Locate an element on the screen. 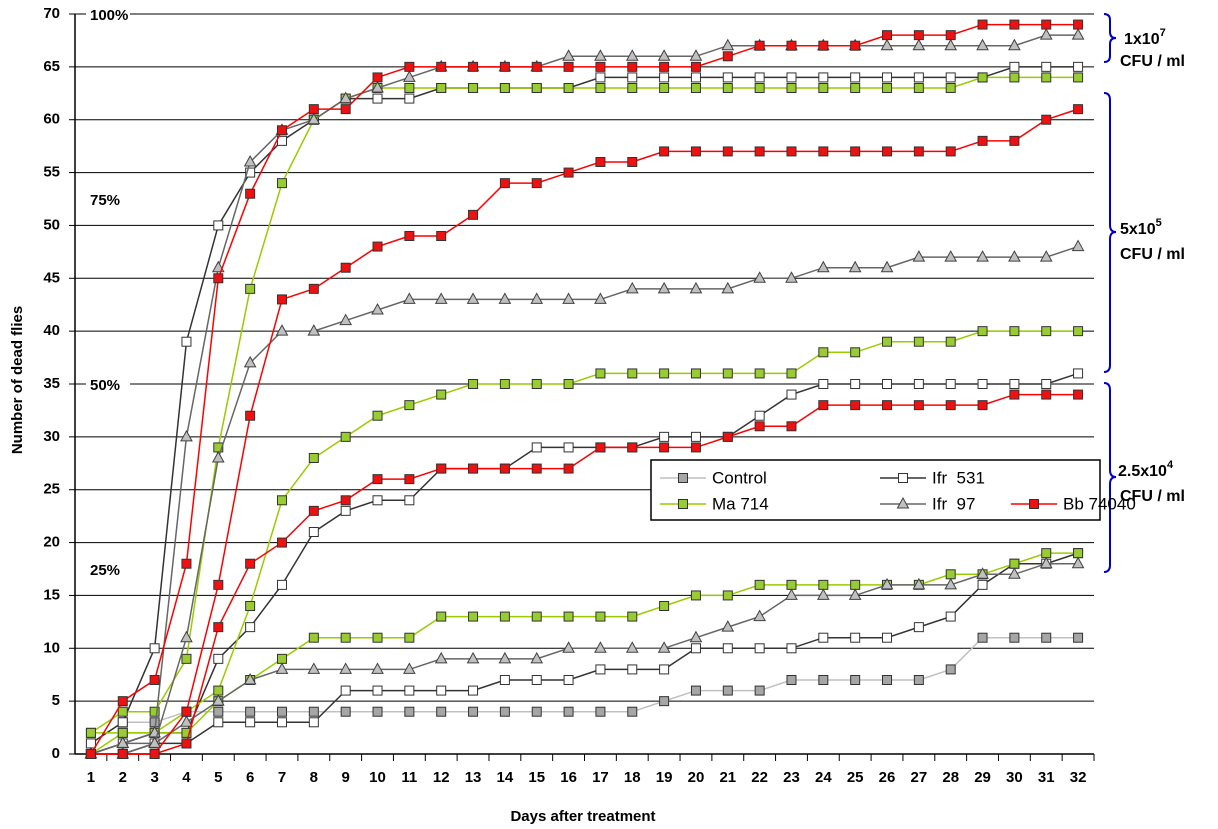  dose-exponent: 7 is located at coordinates (1163, 33).